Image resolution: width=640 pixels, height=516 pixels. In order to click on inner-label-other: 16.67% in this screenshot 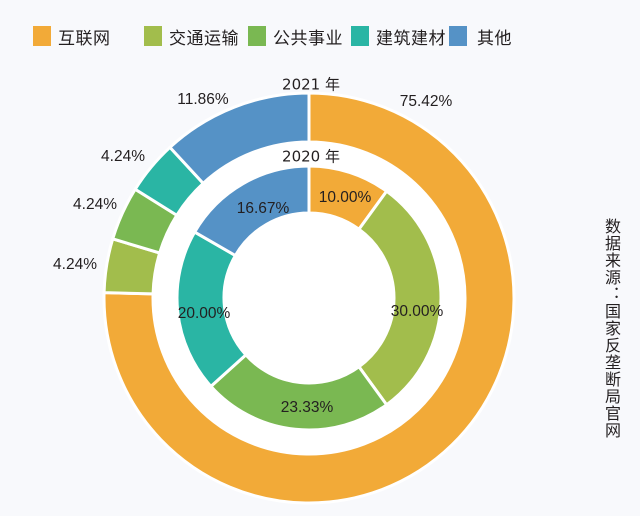, I will do `click(263, 208)`.